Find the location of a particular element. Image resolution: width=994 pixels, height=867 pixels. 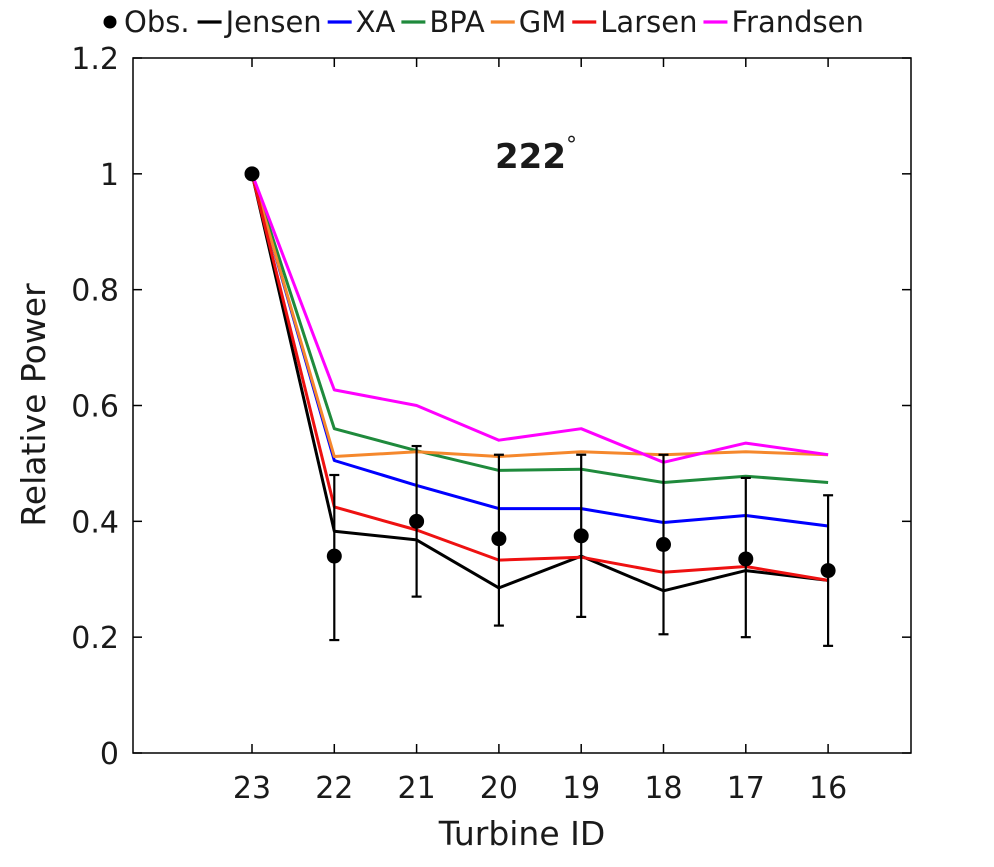

legend: Obs. Jensen XA BPA GM Larsen Frandsen is located at coordinates (483, 22).